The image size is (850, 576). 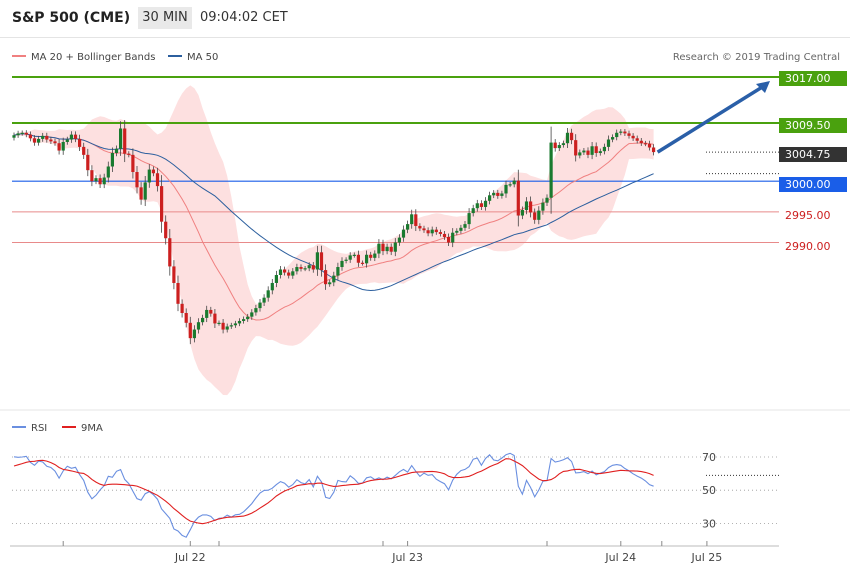 I want to click on legend-ma50: MA 50, so click(x=193, y=57).